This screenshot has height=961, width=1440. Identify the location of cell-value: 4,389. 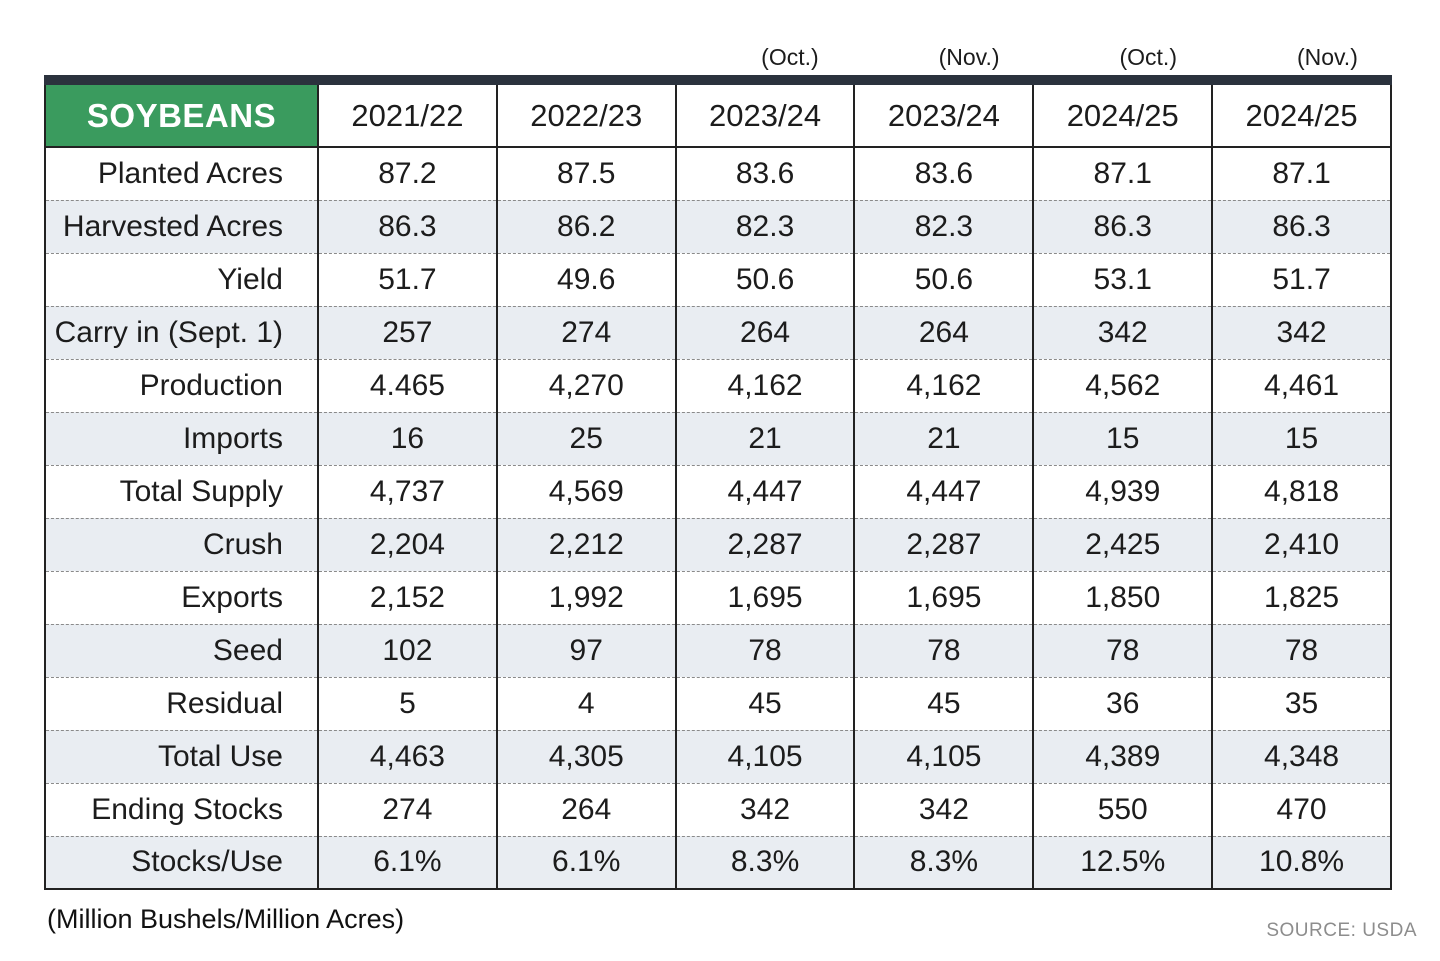
(1122, 756).